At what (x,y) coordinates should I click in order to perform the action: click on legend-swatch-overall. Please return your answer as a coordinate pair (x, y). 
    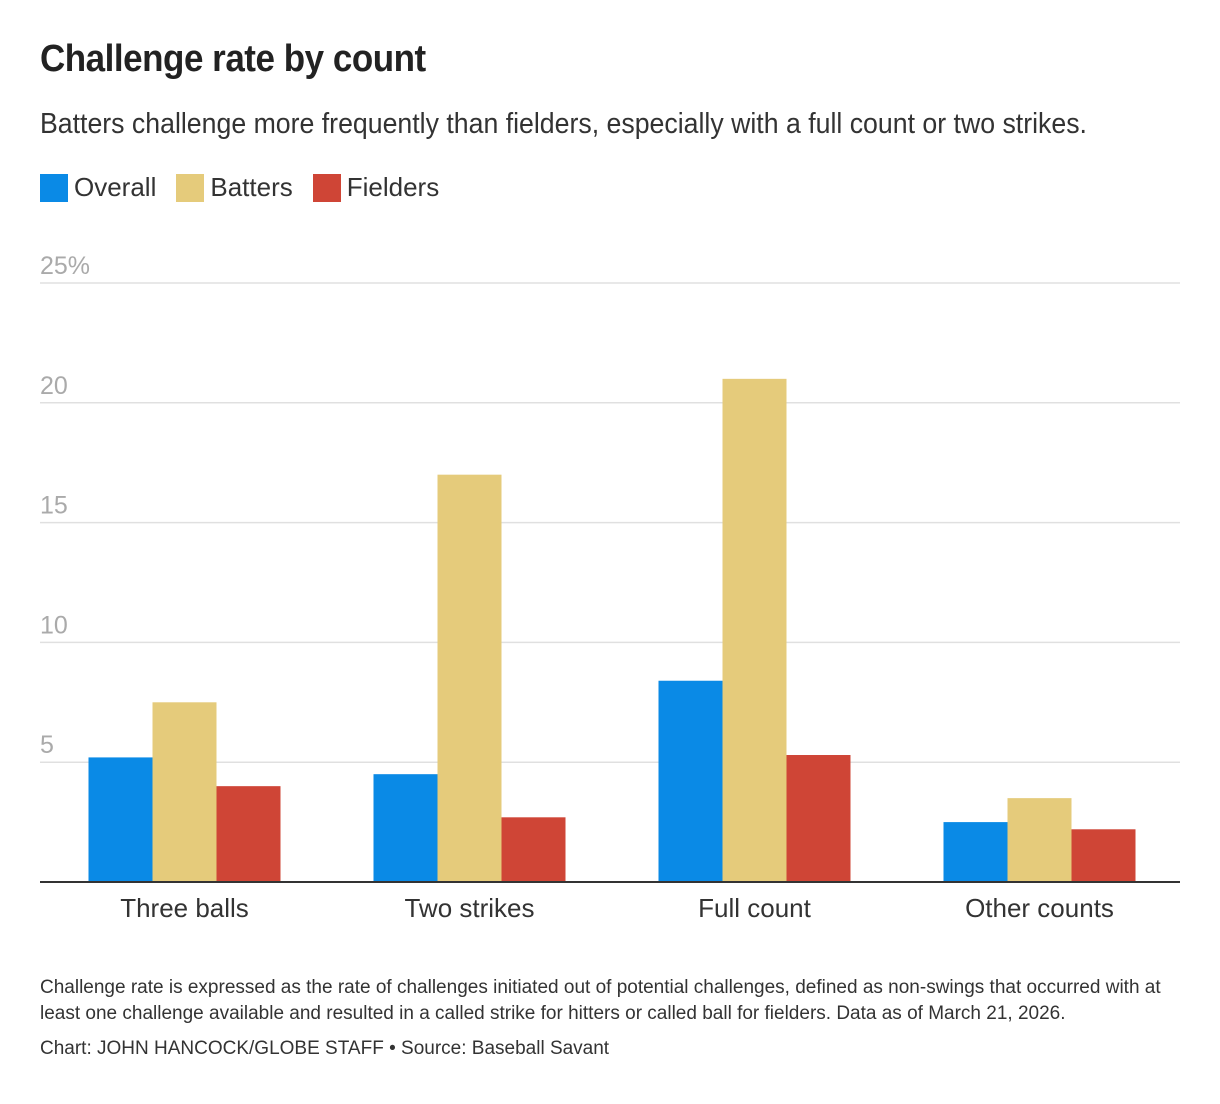
    Looking at the image, I should click on (54, 187).